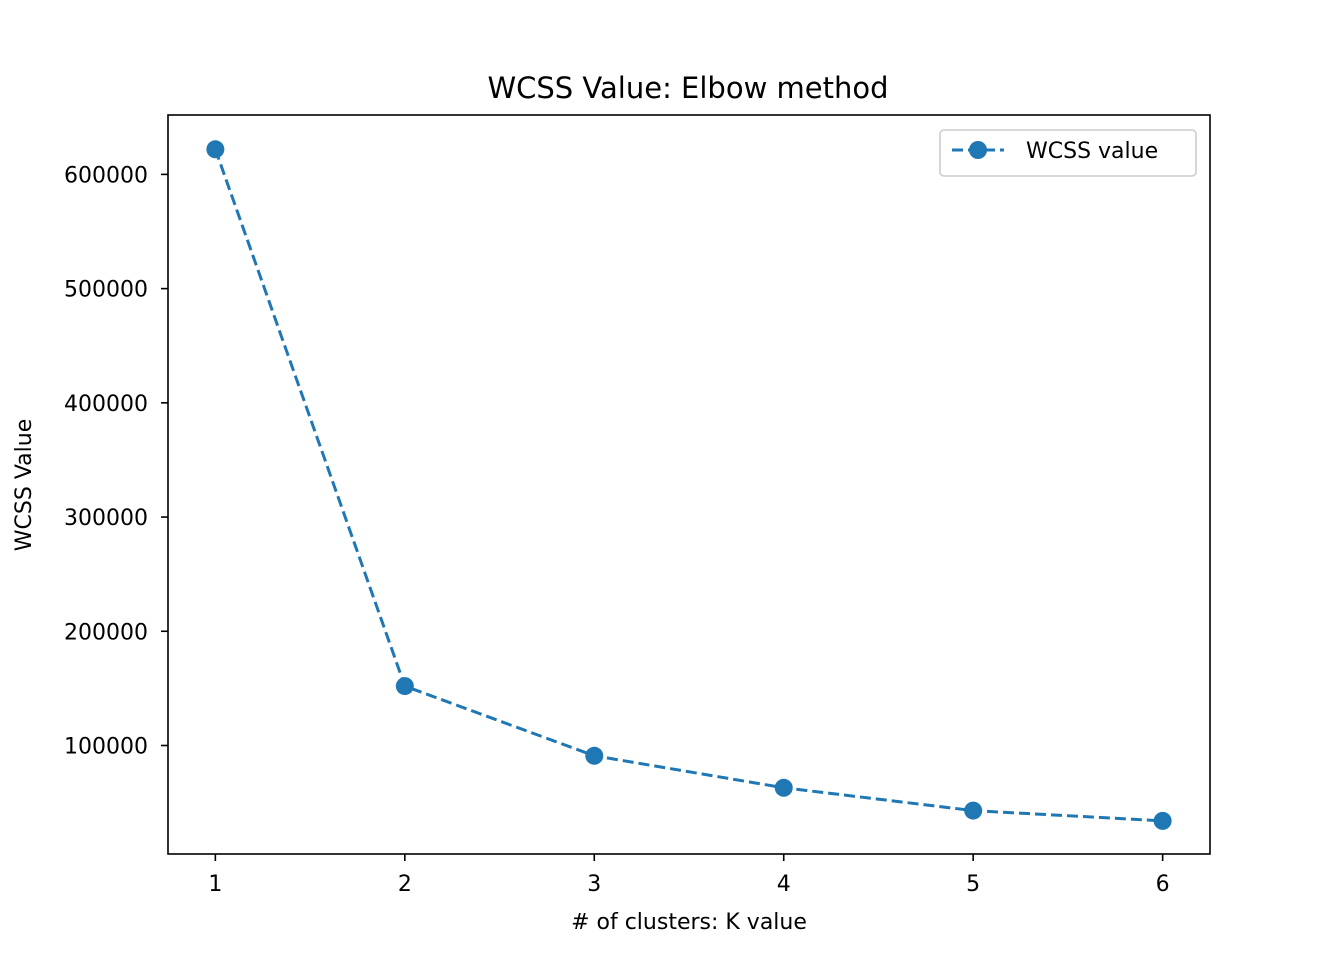 This screenshot has height=960, width=1344. I want to click on x-axis-ticks: 1 2 3 4 5 6, so click(689, 875).